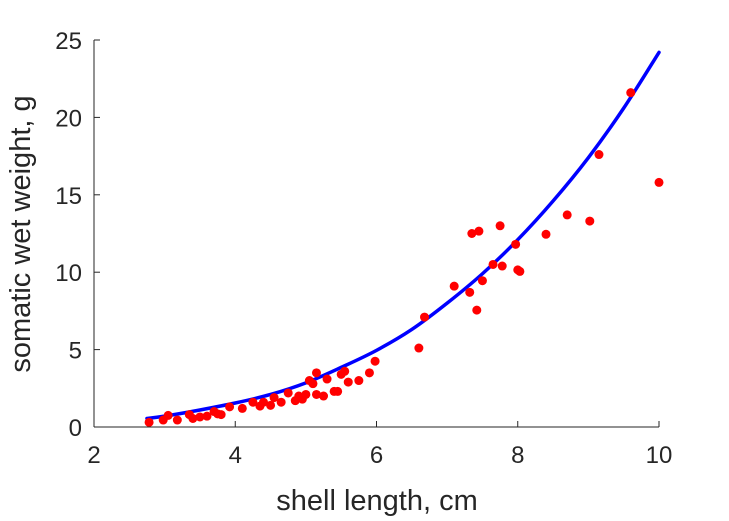 This screenshot has height=521, width=729. Describe the element at coordinates (376, 455) in the screenshot. I see `x-tick-label: 6` at that location.